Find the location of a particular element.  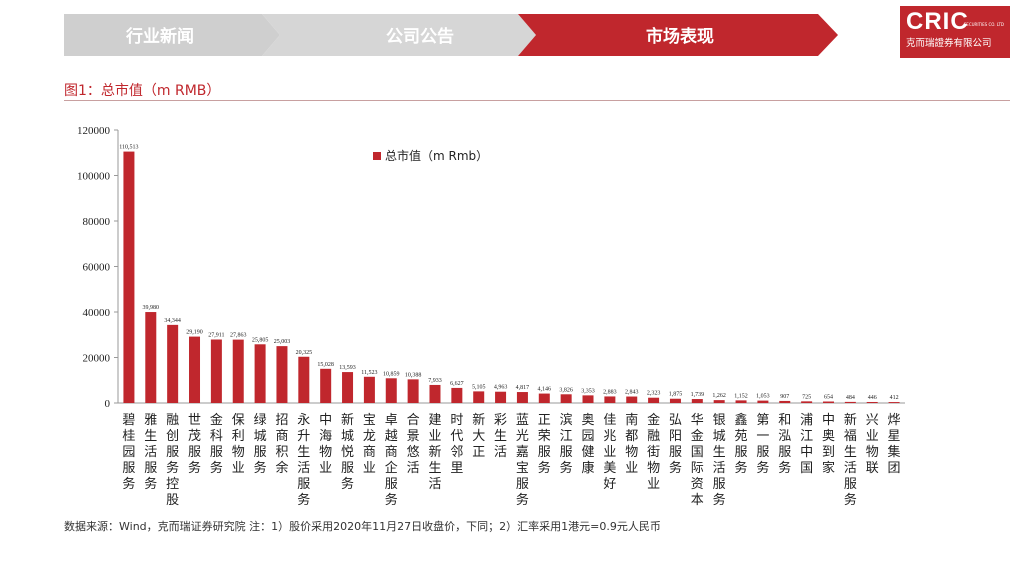

x-tick-label: 兆 is located at coordinates (609, 436).